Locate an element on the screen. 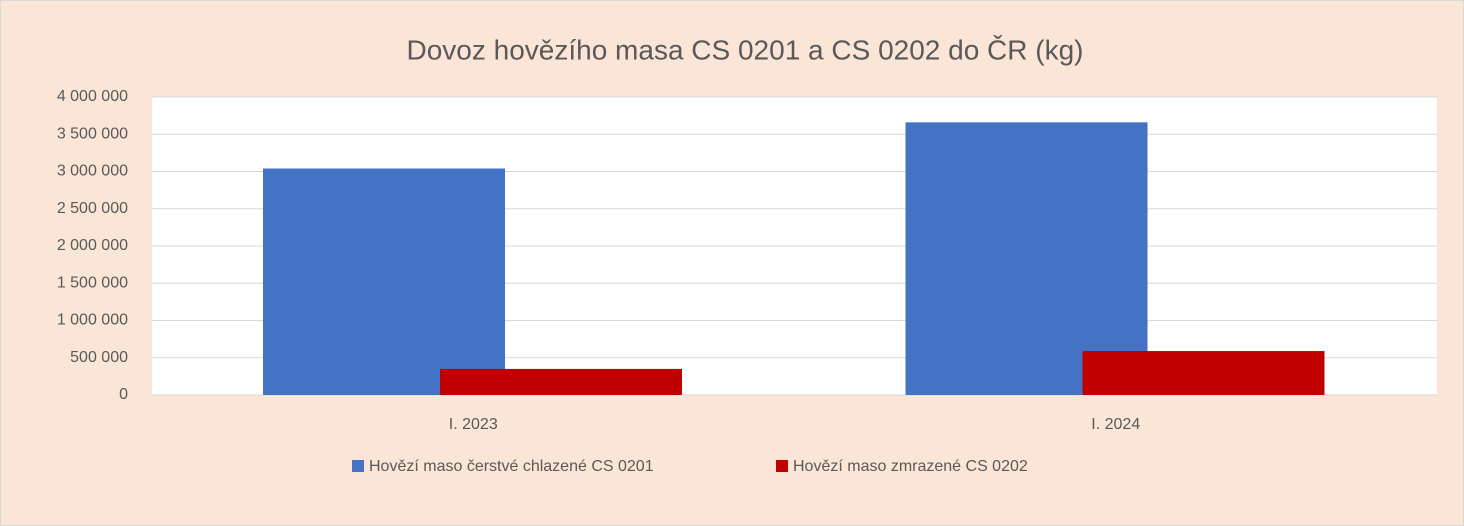  legend-label: Hovězí maso čerstvé chlazené CS 0201 is located at coordinates (511, 466).